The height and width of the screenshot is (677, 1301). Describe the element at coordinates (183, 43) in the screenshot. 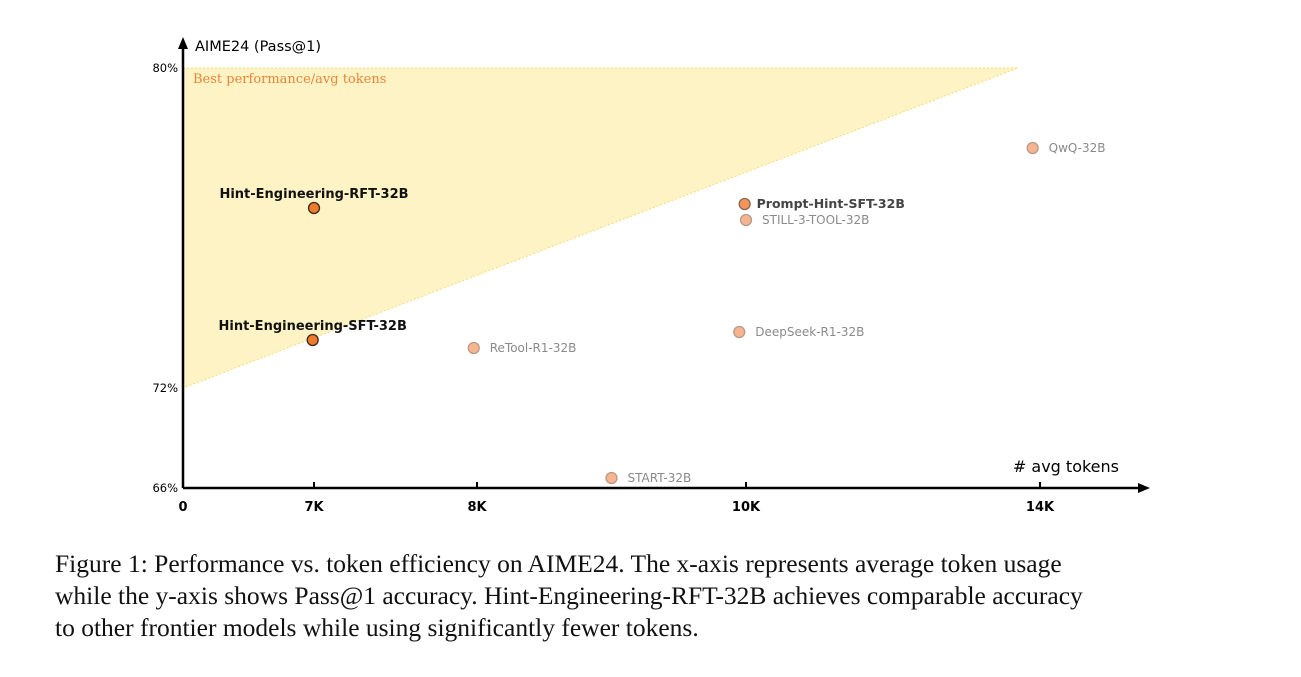

I see `y-axis-arrow-icon` at that location.